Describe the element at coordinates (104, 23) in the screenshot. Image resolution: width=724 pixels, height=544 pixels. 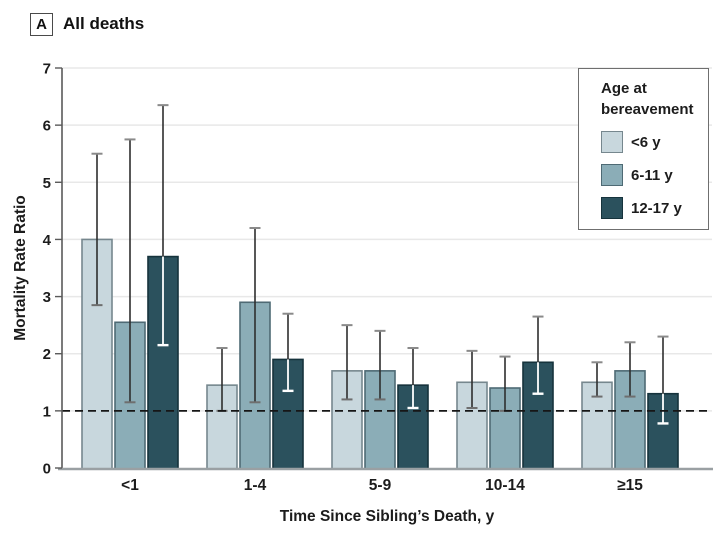
I see `panel-title: All deaths` at that location.